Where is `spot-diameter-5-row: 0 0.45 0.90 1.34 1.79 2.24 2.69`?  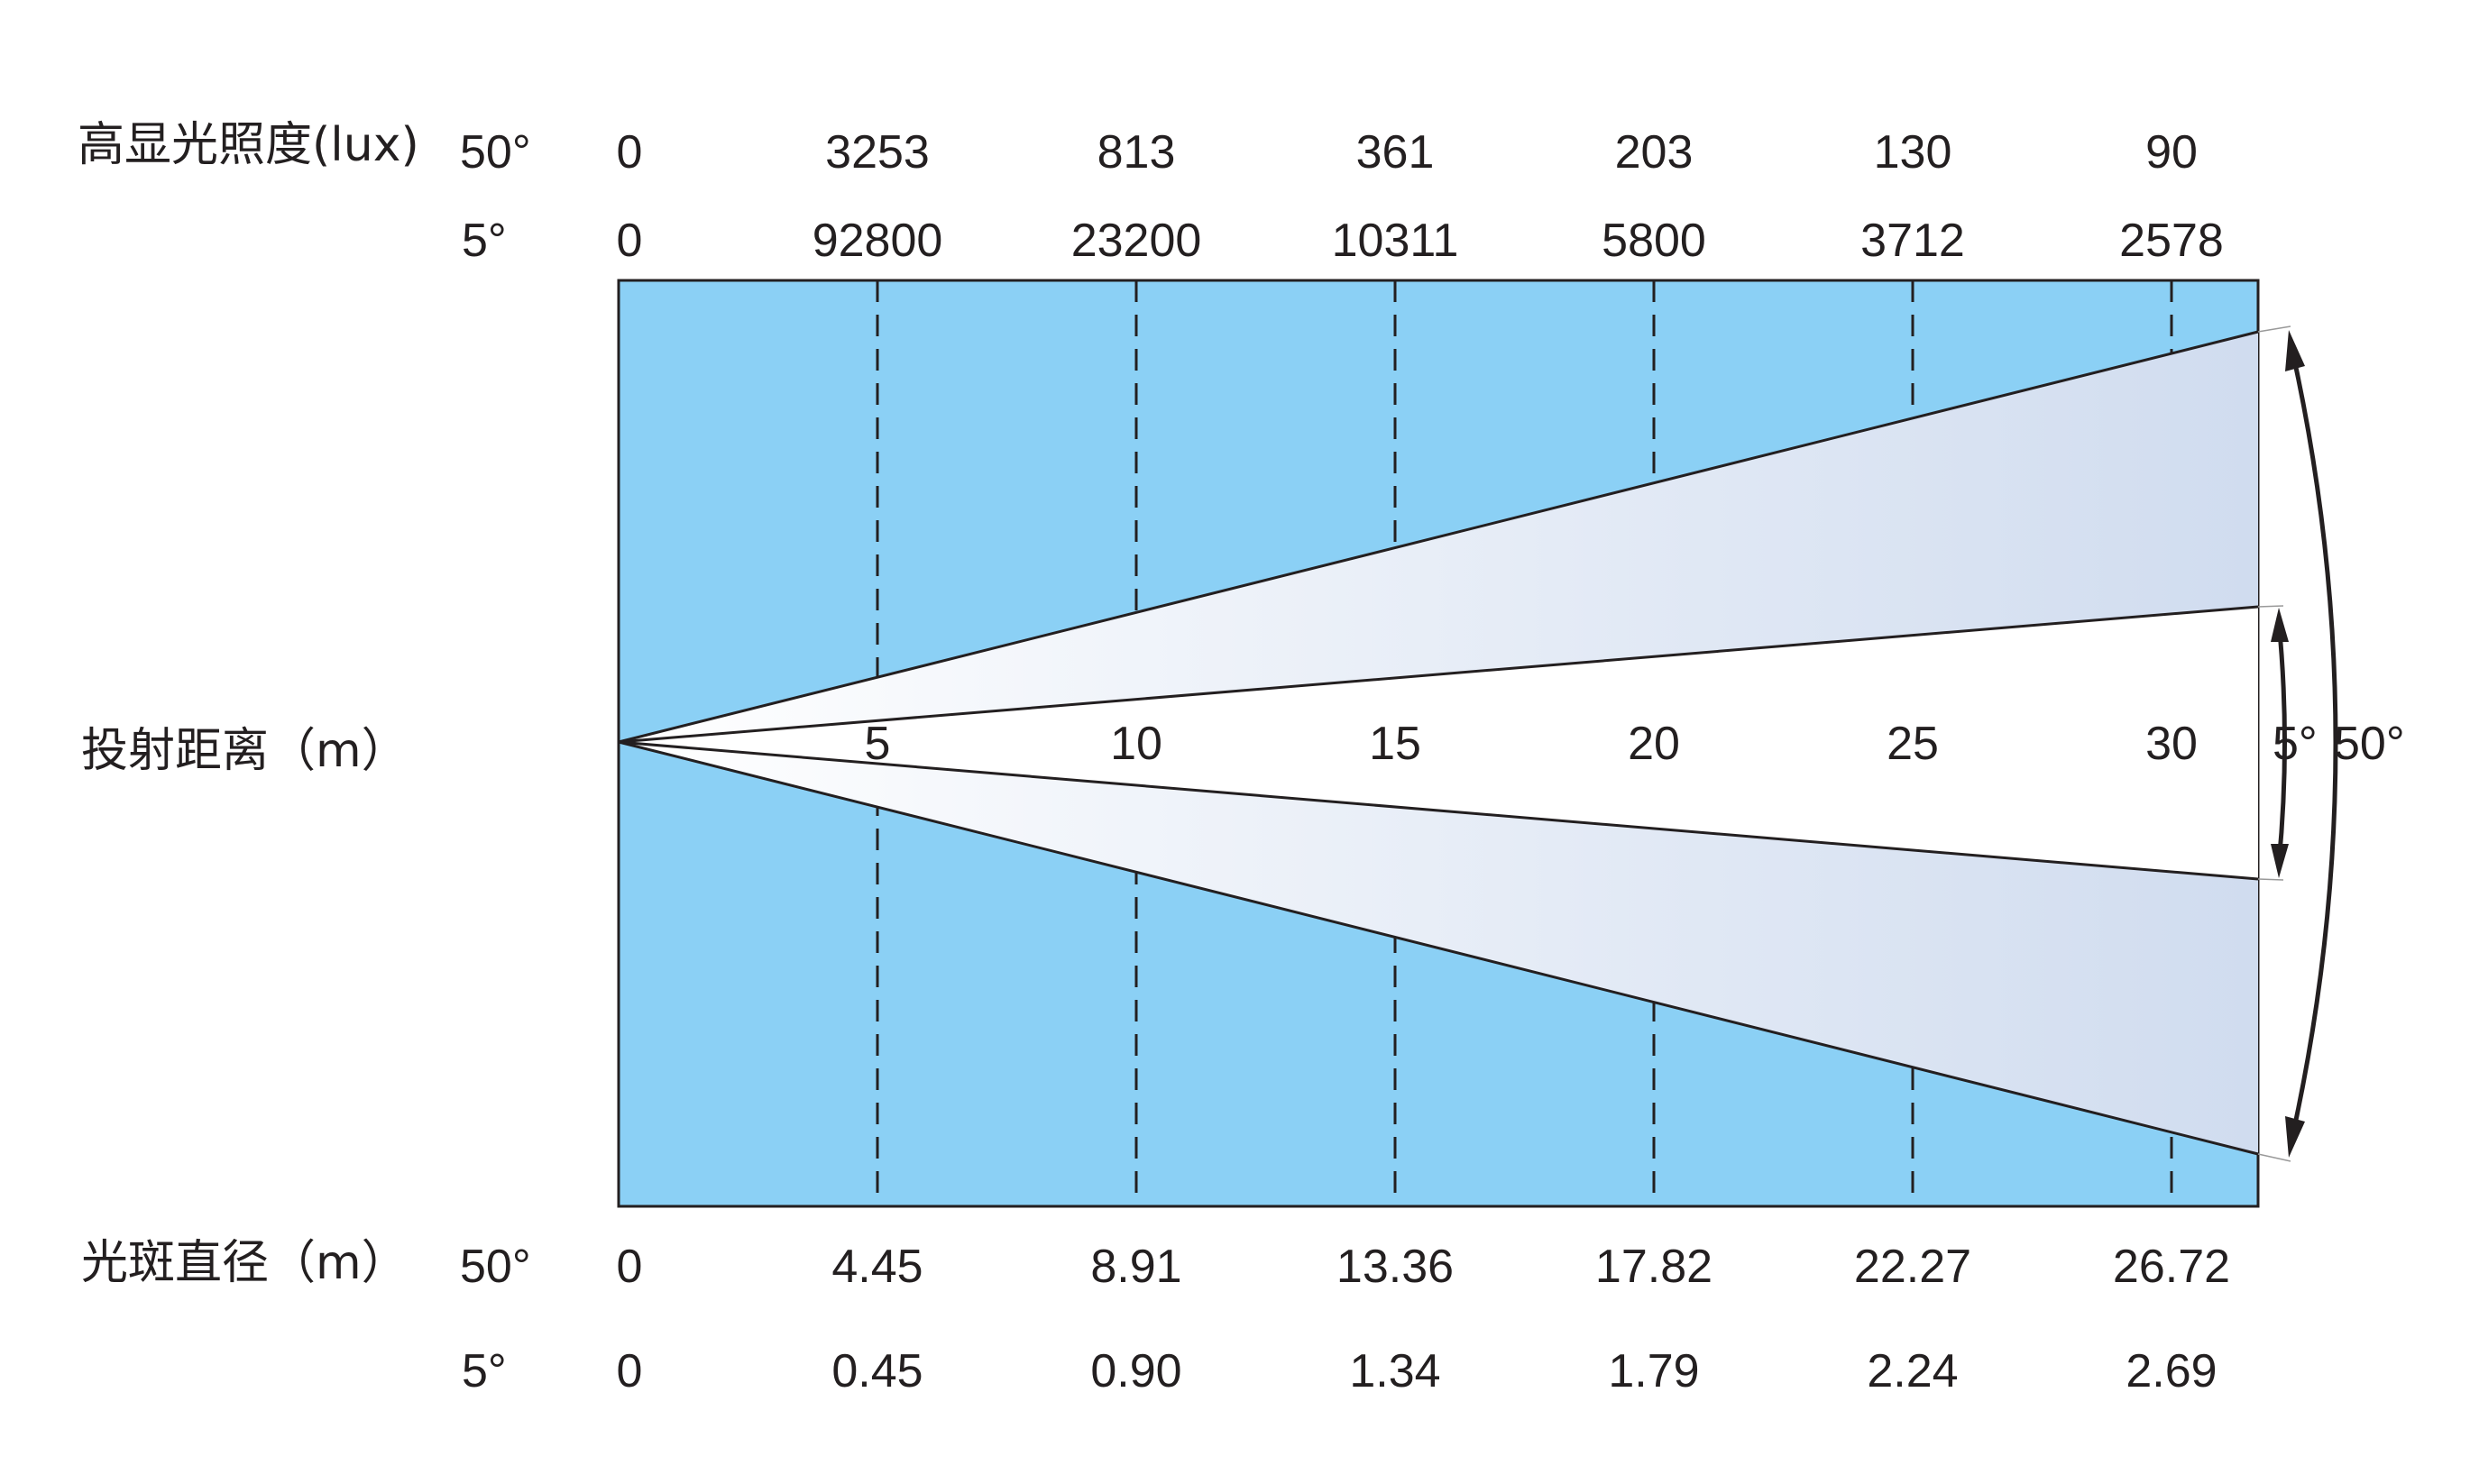 spot-diameter-5-row: 0 0.45 0.90 1.34 1.79 2.24 2.69 is located at coordinates (1417, 1371).